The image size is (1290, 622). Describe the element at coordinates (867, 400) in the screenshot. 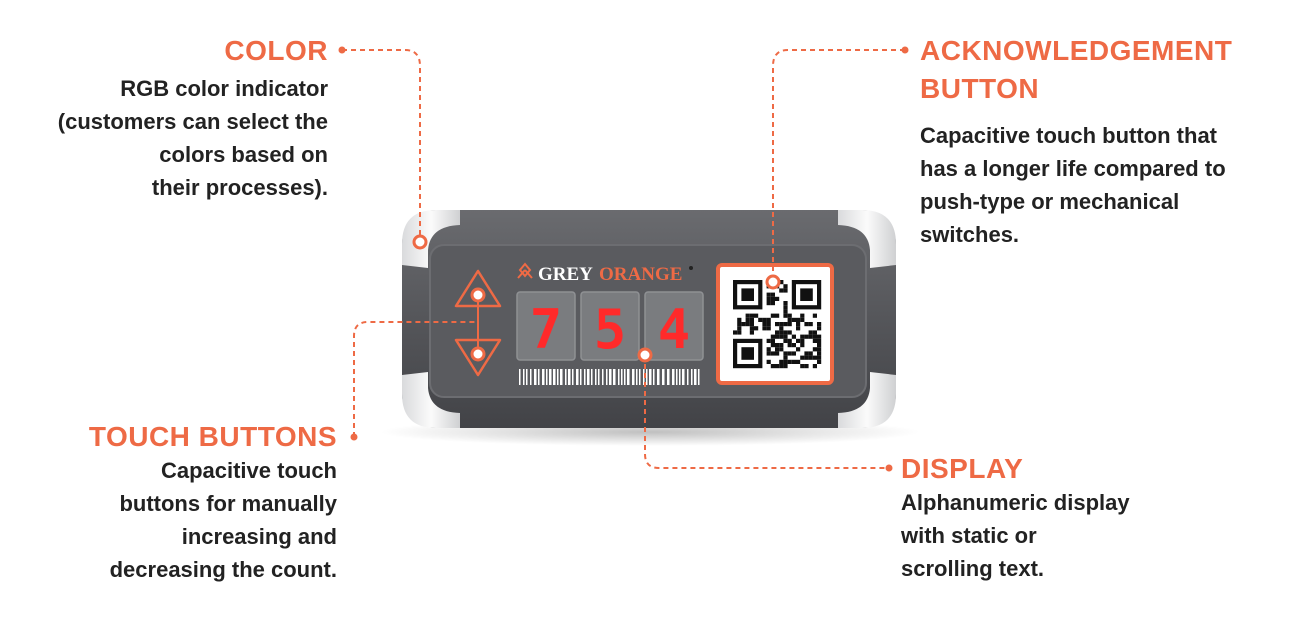

I see `corner-cap-bottom-right` at that location.